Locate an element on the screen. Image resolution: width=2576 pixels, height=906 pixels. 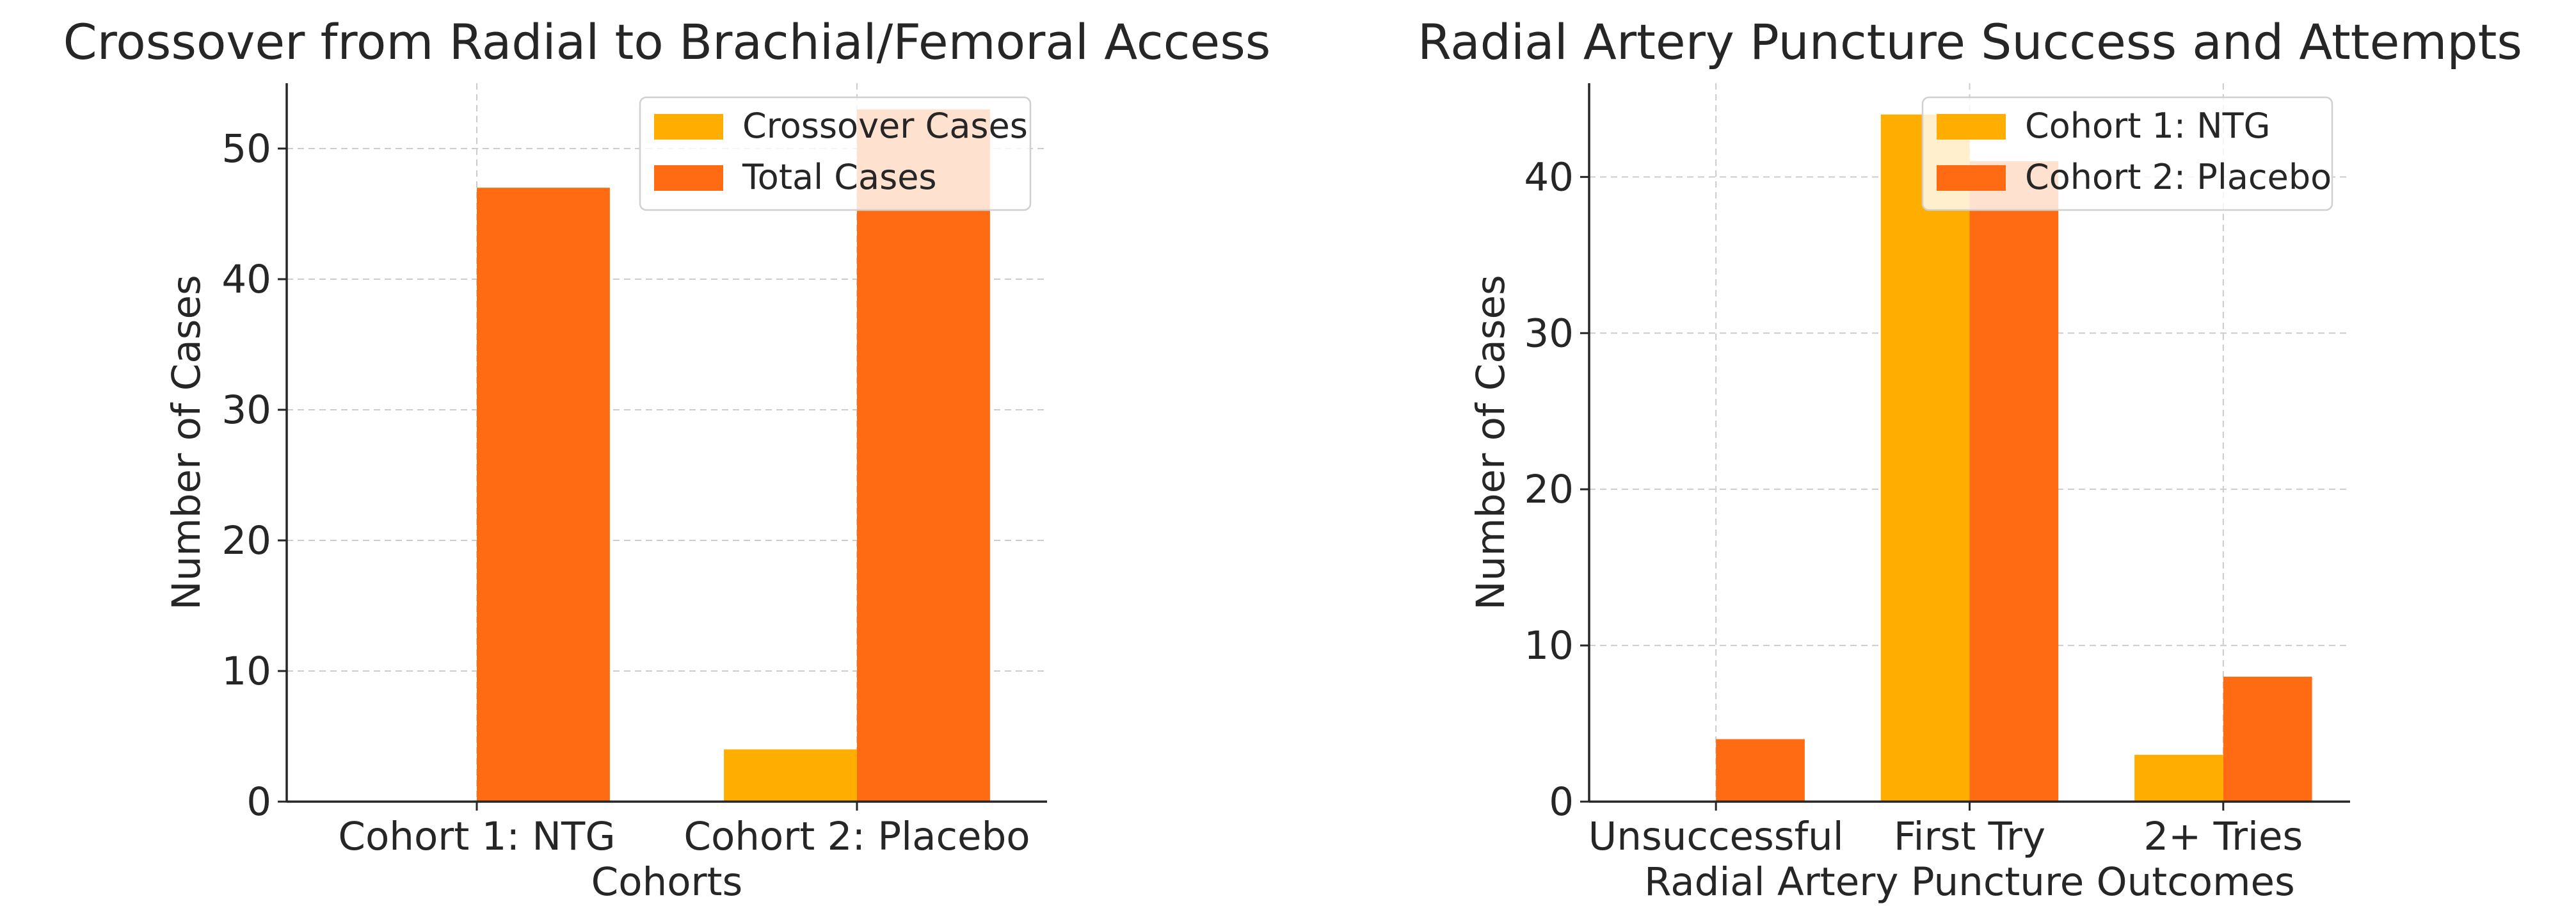
legend-label: Cohort 2: Placebo is located at coordinates (2178, 177).